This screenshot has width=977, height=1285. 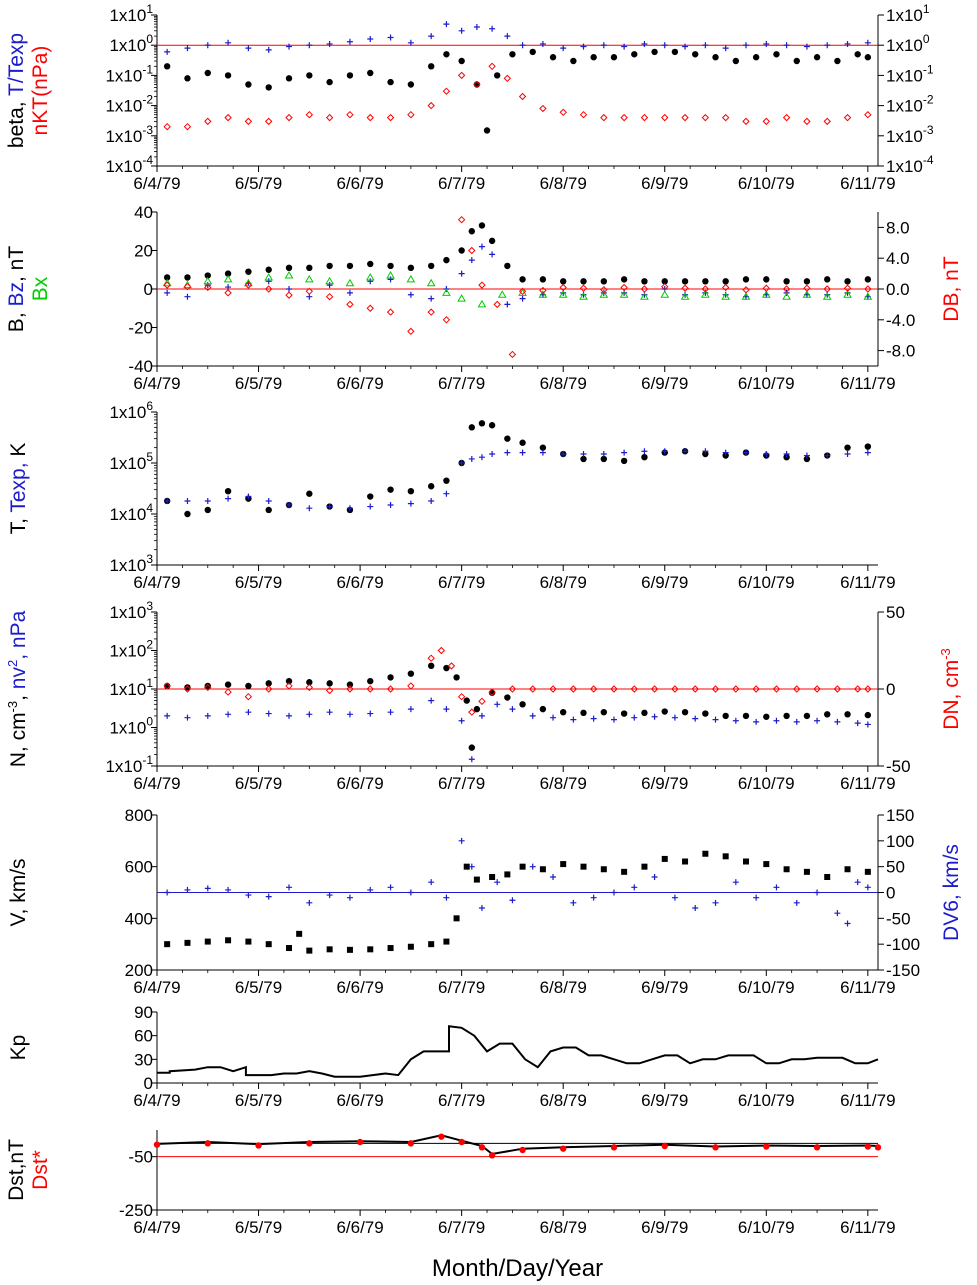 I want to click on x-tick-label: 6/4/79, so click(x=156, y=1227).